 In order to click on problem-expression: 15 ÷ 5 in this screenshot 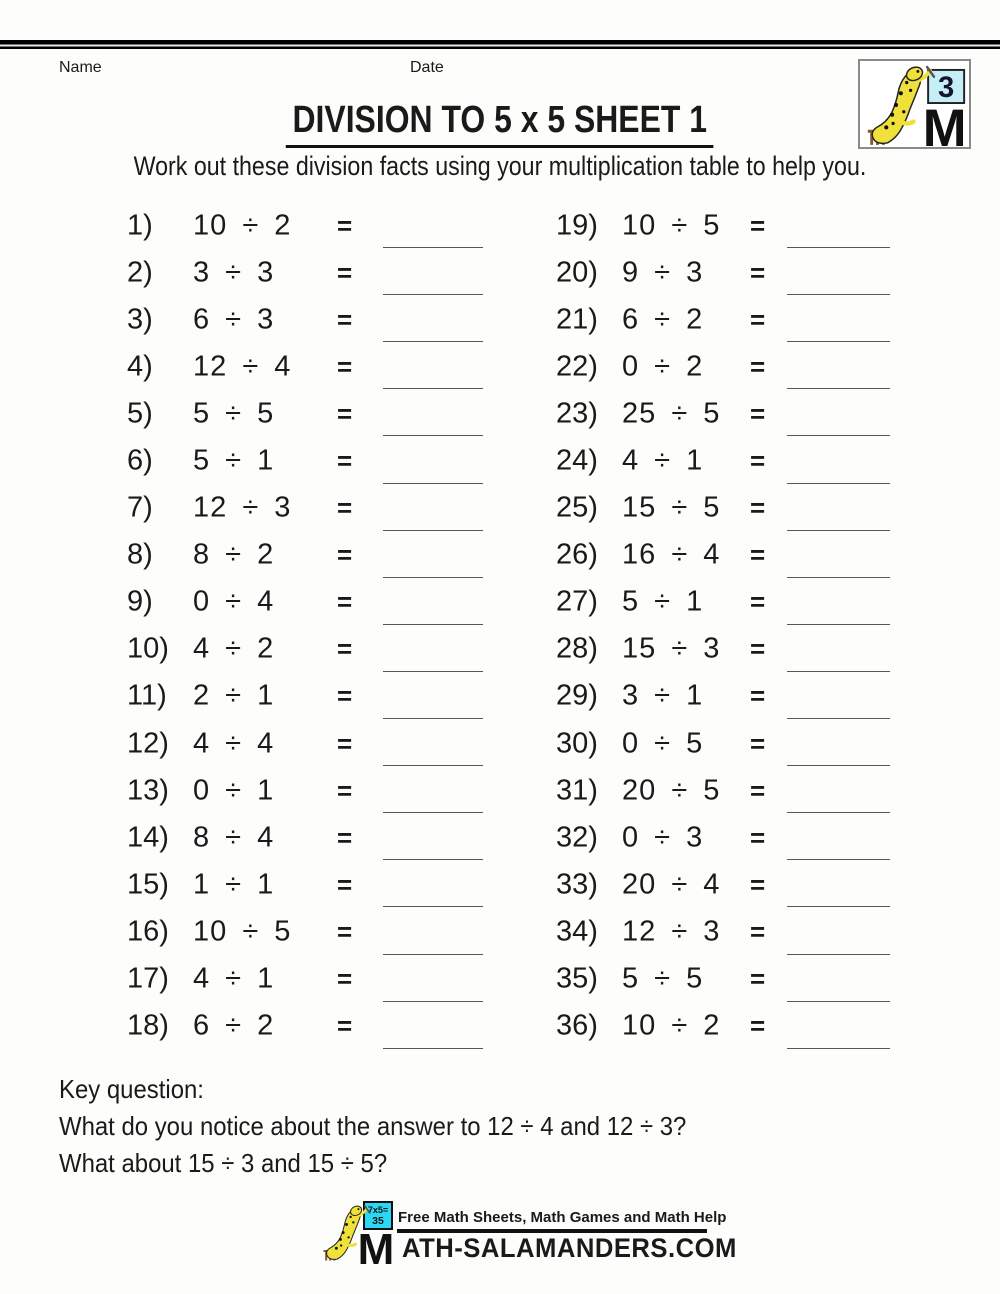, I will do `click(671, 507)`.